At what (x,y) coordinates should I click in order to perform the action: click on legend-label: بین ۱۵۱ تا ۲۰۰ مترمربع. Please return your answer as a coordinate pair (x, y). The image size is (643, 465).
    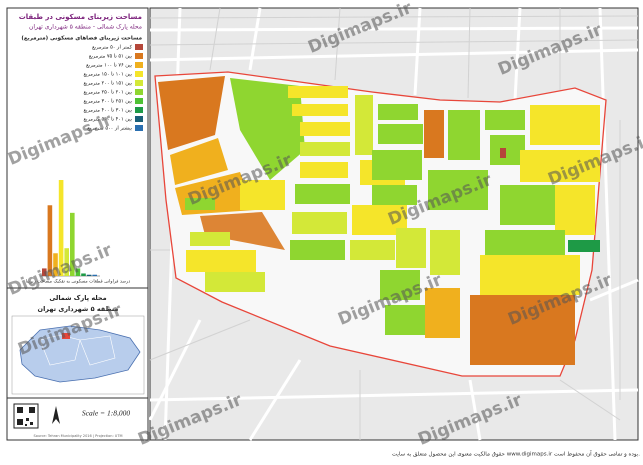
    Looking at the image, I should click on (107, 84).